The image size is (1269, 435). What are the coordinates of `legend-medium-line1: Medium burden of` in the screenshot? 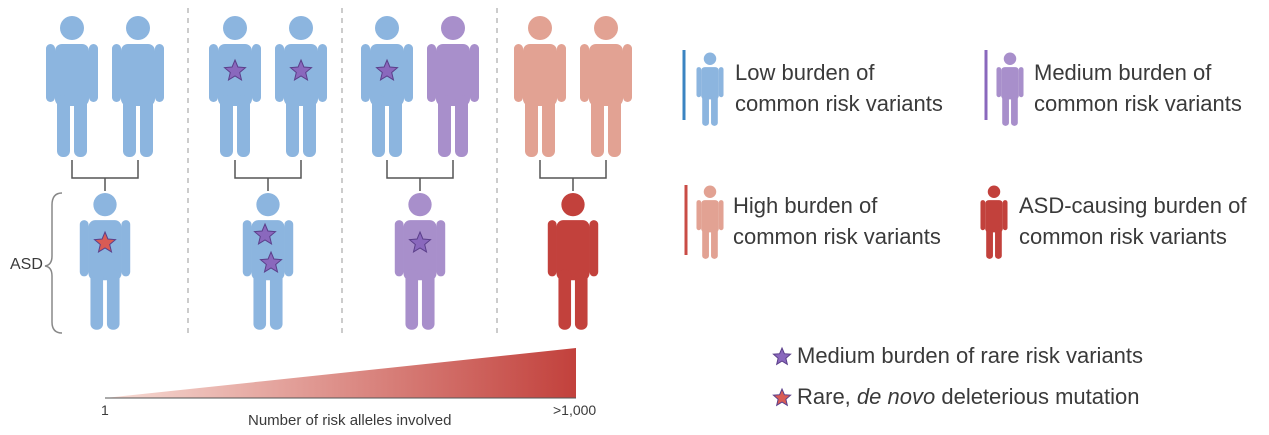 It's located at (1123, 72).